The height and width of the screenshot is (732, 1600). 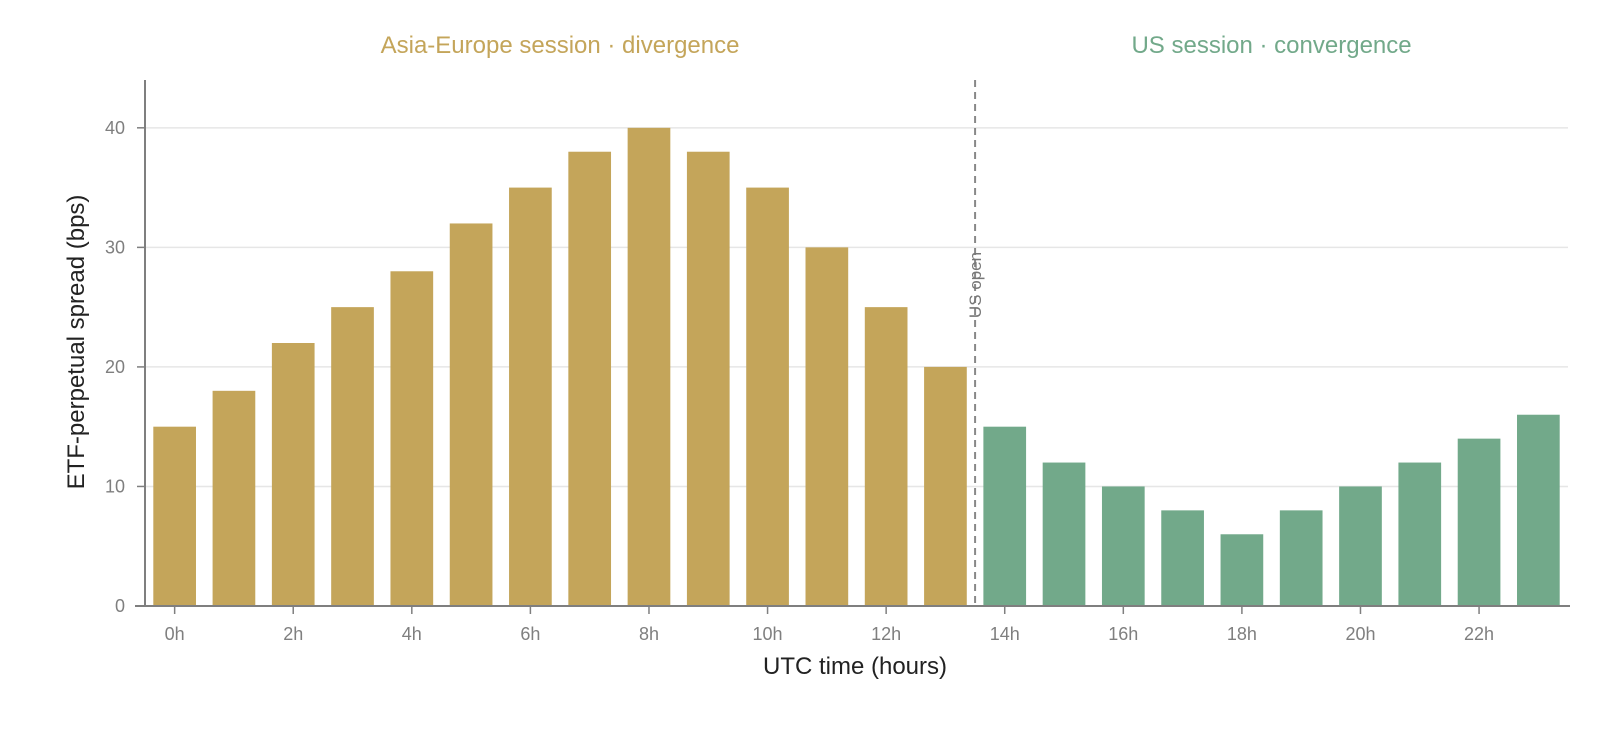 What do you see at coordinates (1123, 546) in the screenshot?
I see `bar-16h` at bounding box center [1123, 546].